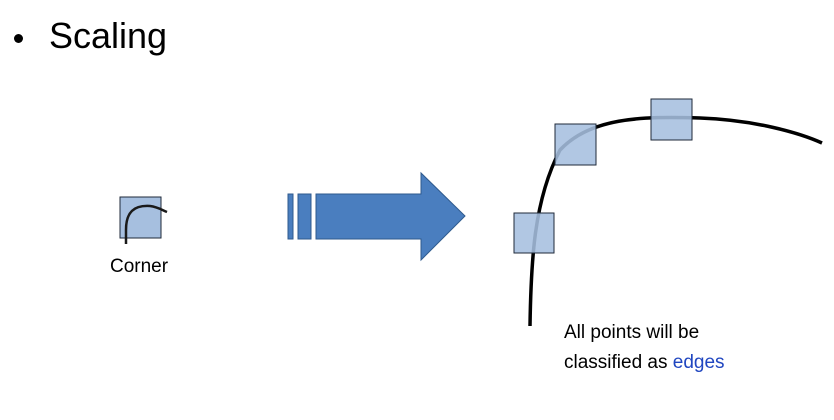  I want to click on slide-title: Scaling, so click(108, 35).